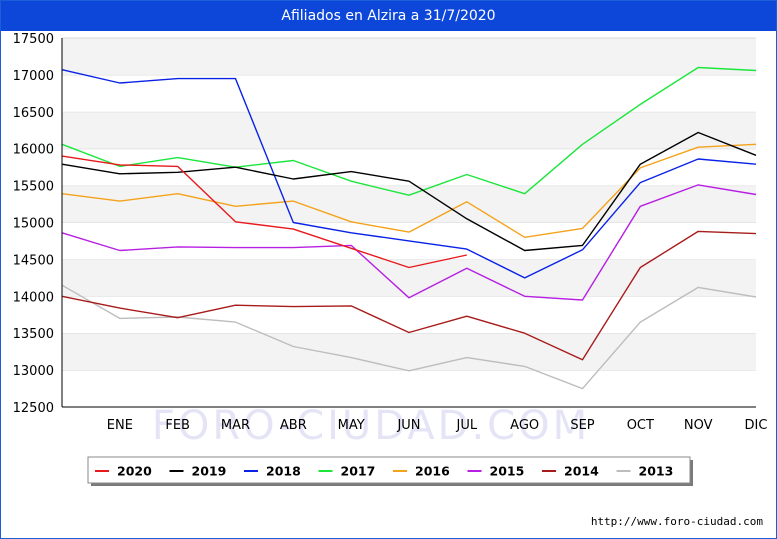  Describe the element at coordinates (134, 471) in the screenshot. I see `legend-label-2020: 2020` at that location.